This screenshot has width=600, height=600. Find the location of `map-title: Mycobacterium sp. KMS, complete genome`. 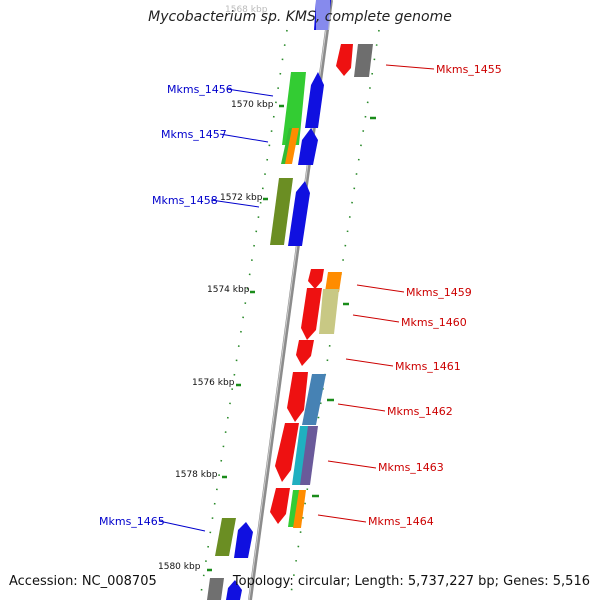

map-title: Mycobacterium sp. KMS, complete genome is located at coordinates (300, 17).